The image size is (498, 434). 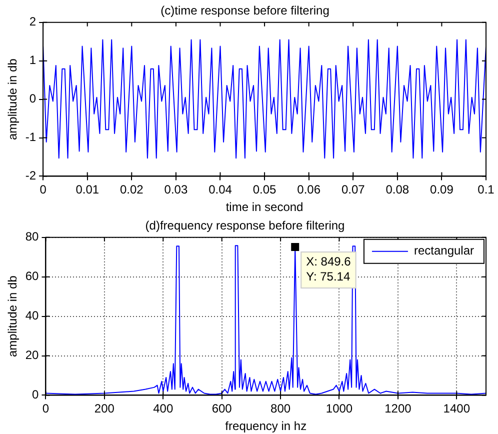 I want to click on chart-title: (d)frequency response before filtering, so click(x=245, y=225).